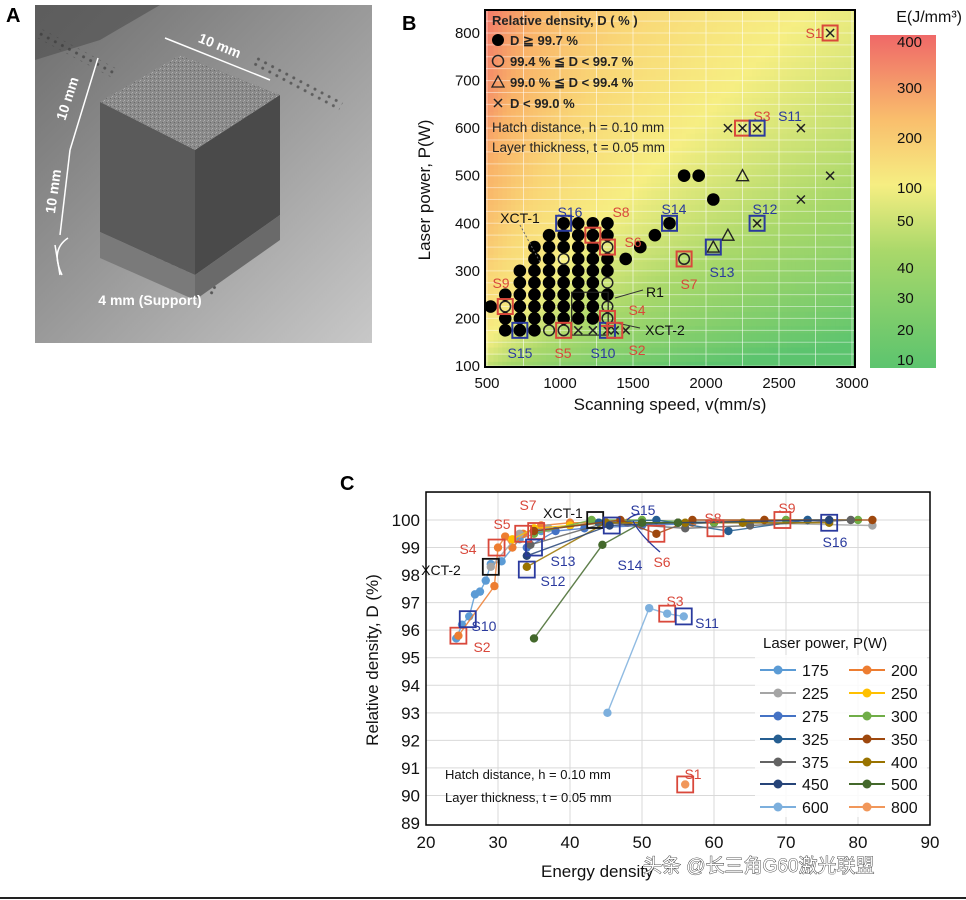 The image size is (966, 900). Describe the element at coordinates (578, 271) in the screenshot. I see `filled-point` at that location.